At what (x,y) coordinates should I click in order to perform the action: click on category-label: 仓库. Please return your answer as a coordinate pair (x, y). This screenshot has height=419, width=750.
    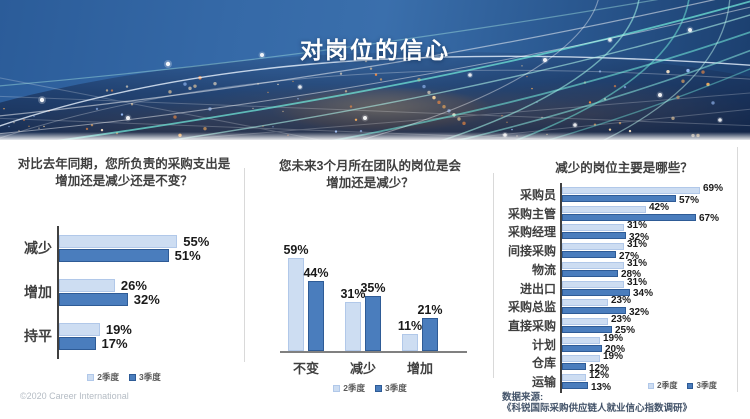
    Looking at the image, I should click on (543, 363).